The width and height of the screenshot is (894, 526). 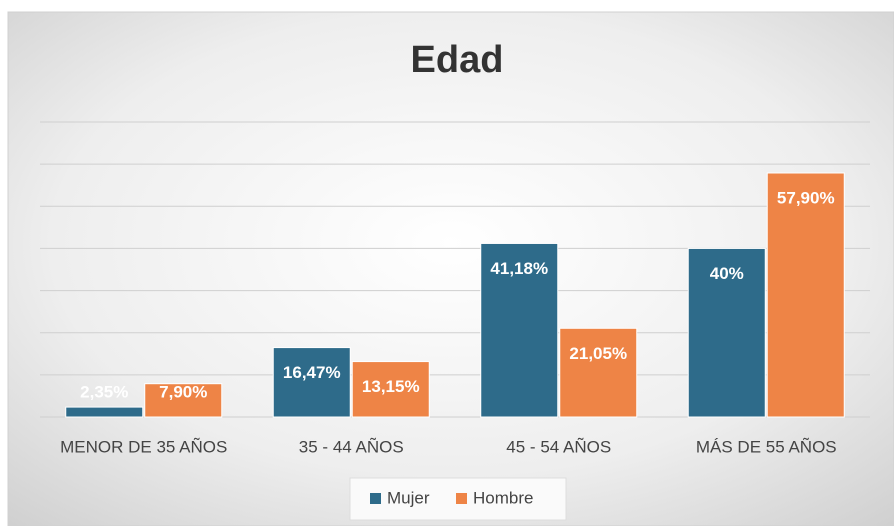 What do you see at coordinates (558, 446) in the screenshot?
I see `x-tick-label: 45 - 54 AÑOS` at bounding box center [558, 446].